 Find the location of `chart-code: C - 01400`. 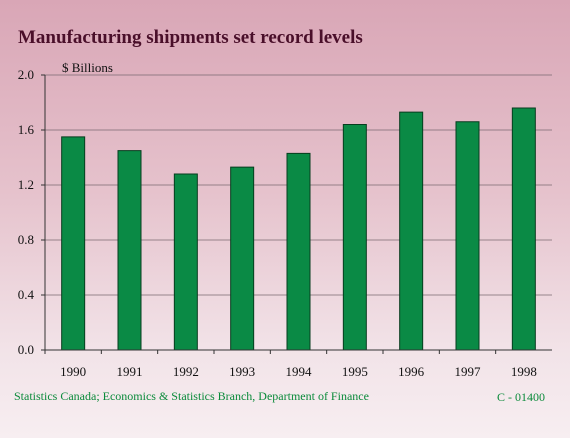

chart-code: C - 01400 is located at coordinates (521, 397).